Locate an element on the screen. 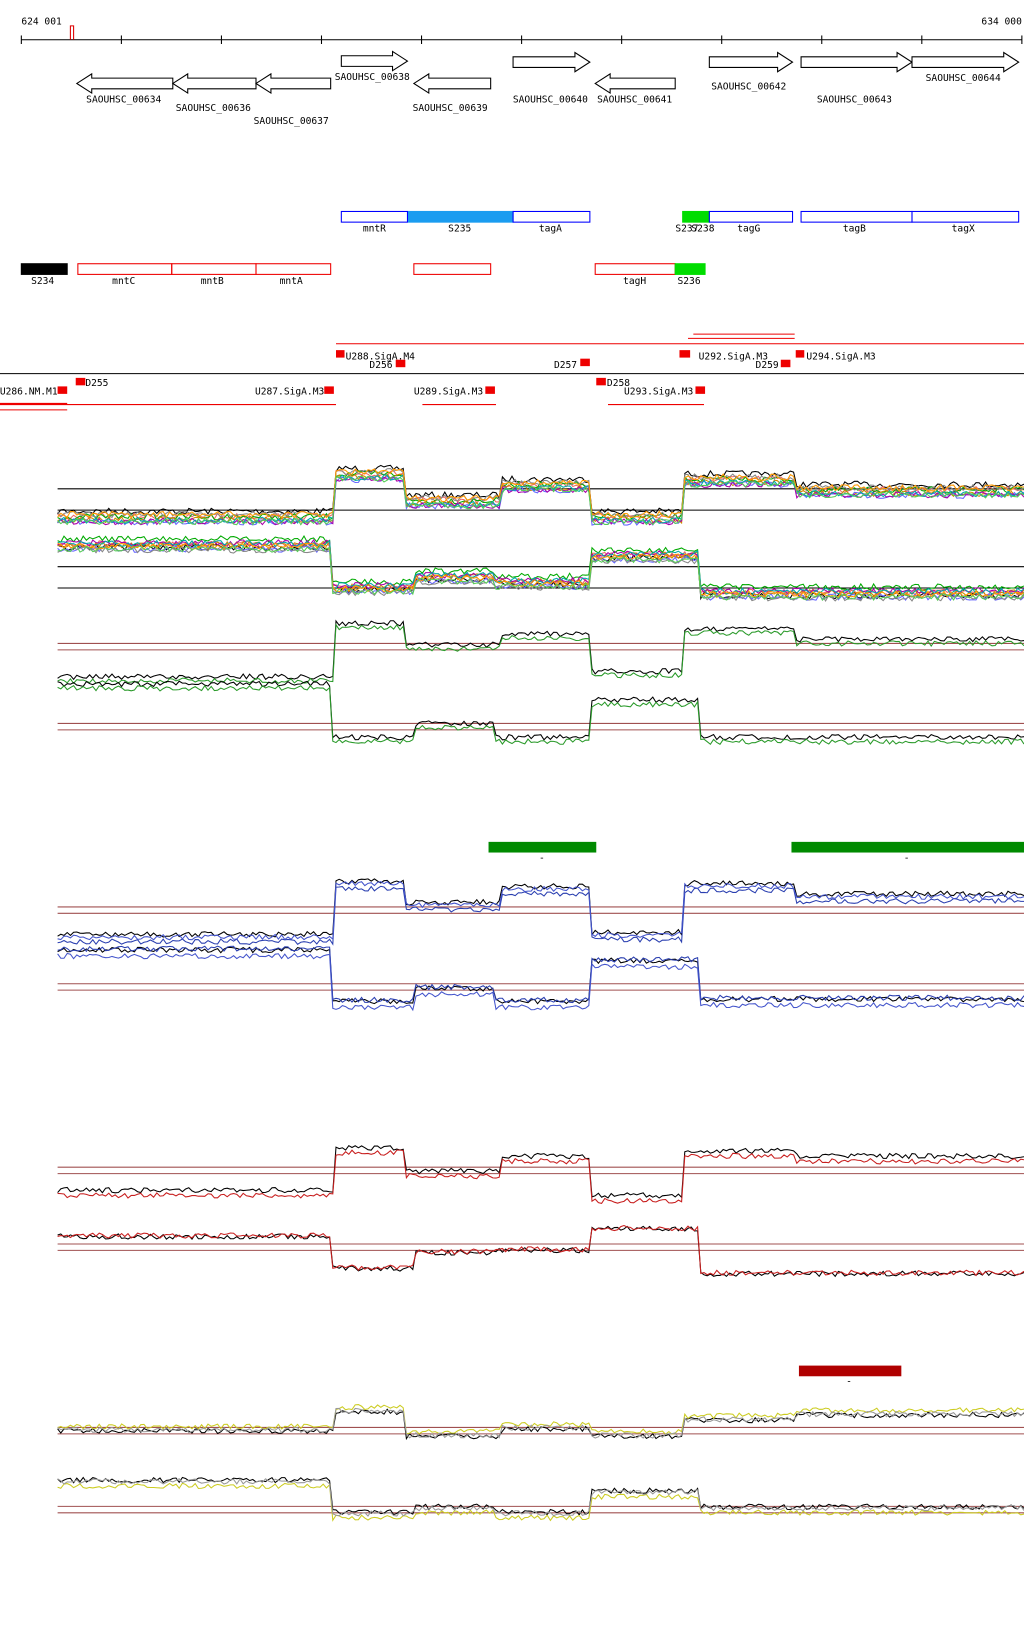 The height and width of the screenshot is (1640, 1024). feature-label: S235 is located at coordinates (459, 229).